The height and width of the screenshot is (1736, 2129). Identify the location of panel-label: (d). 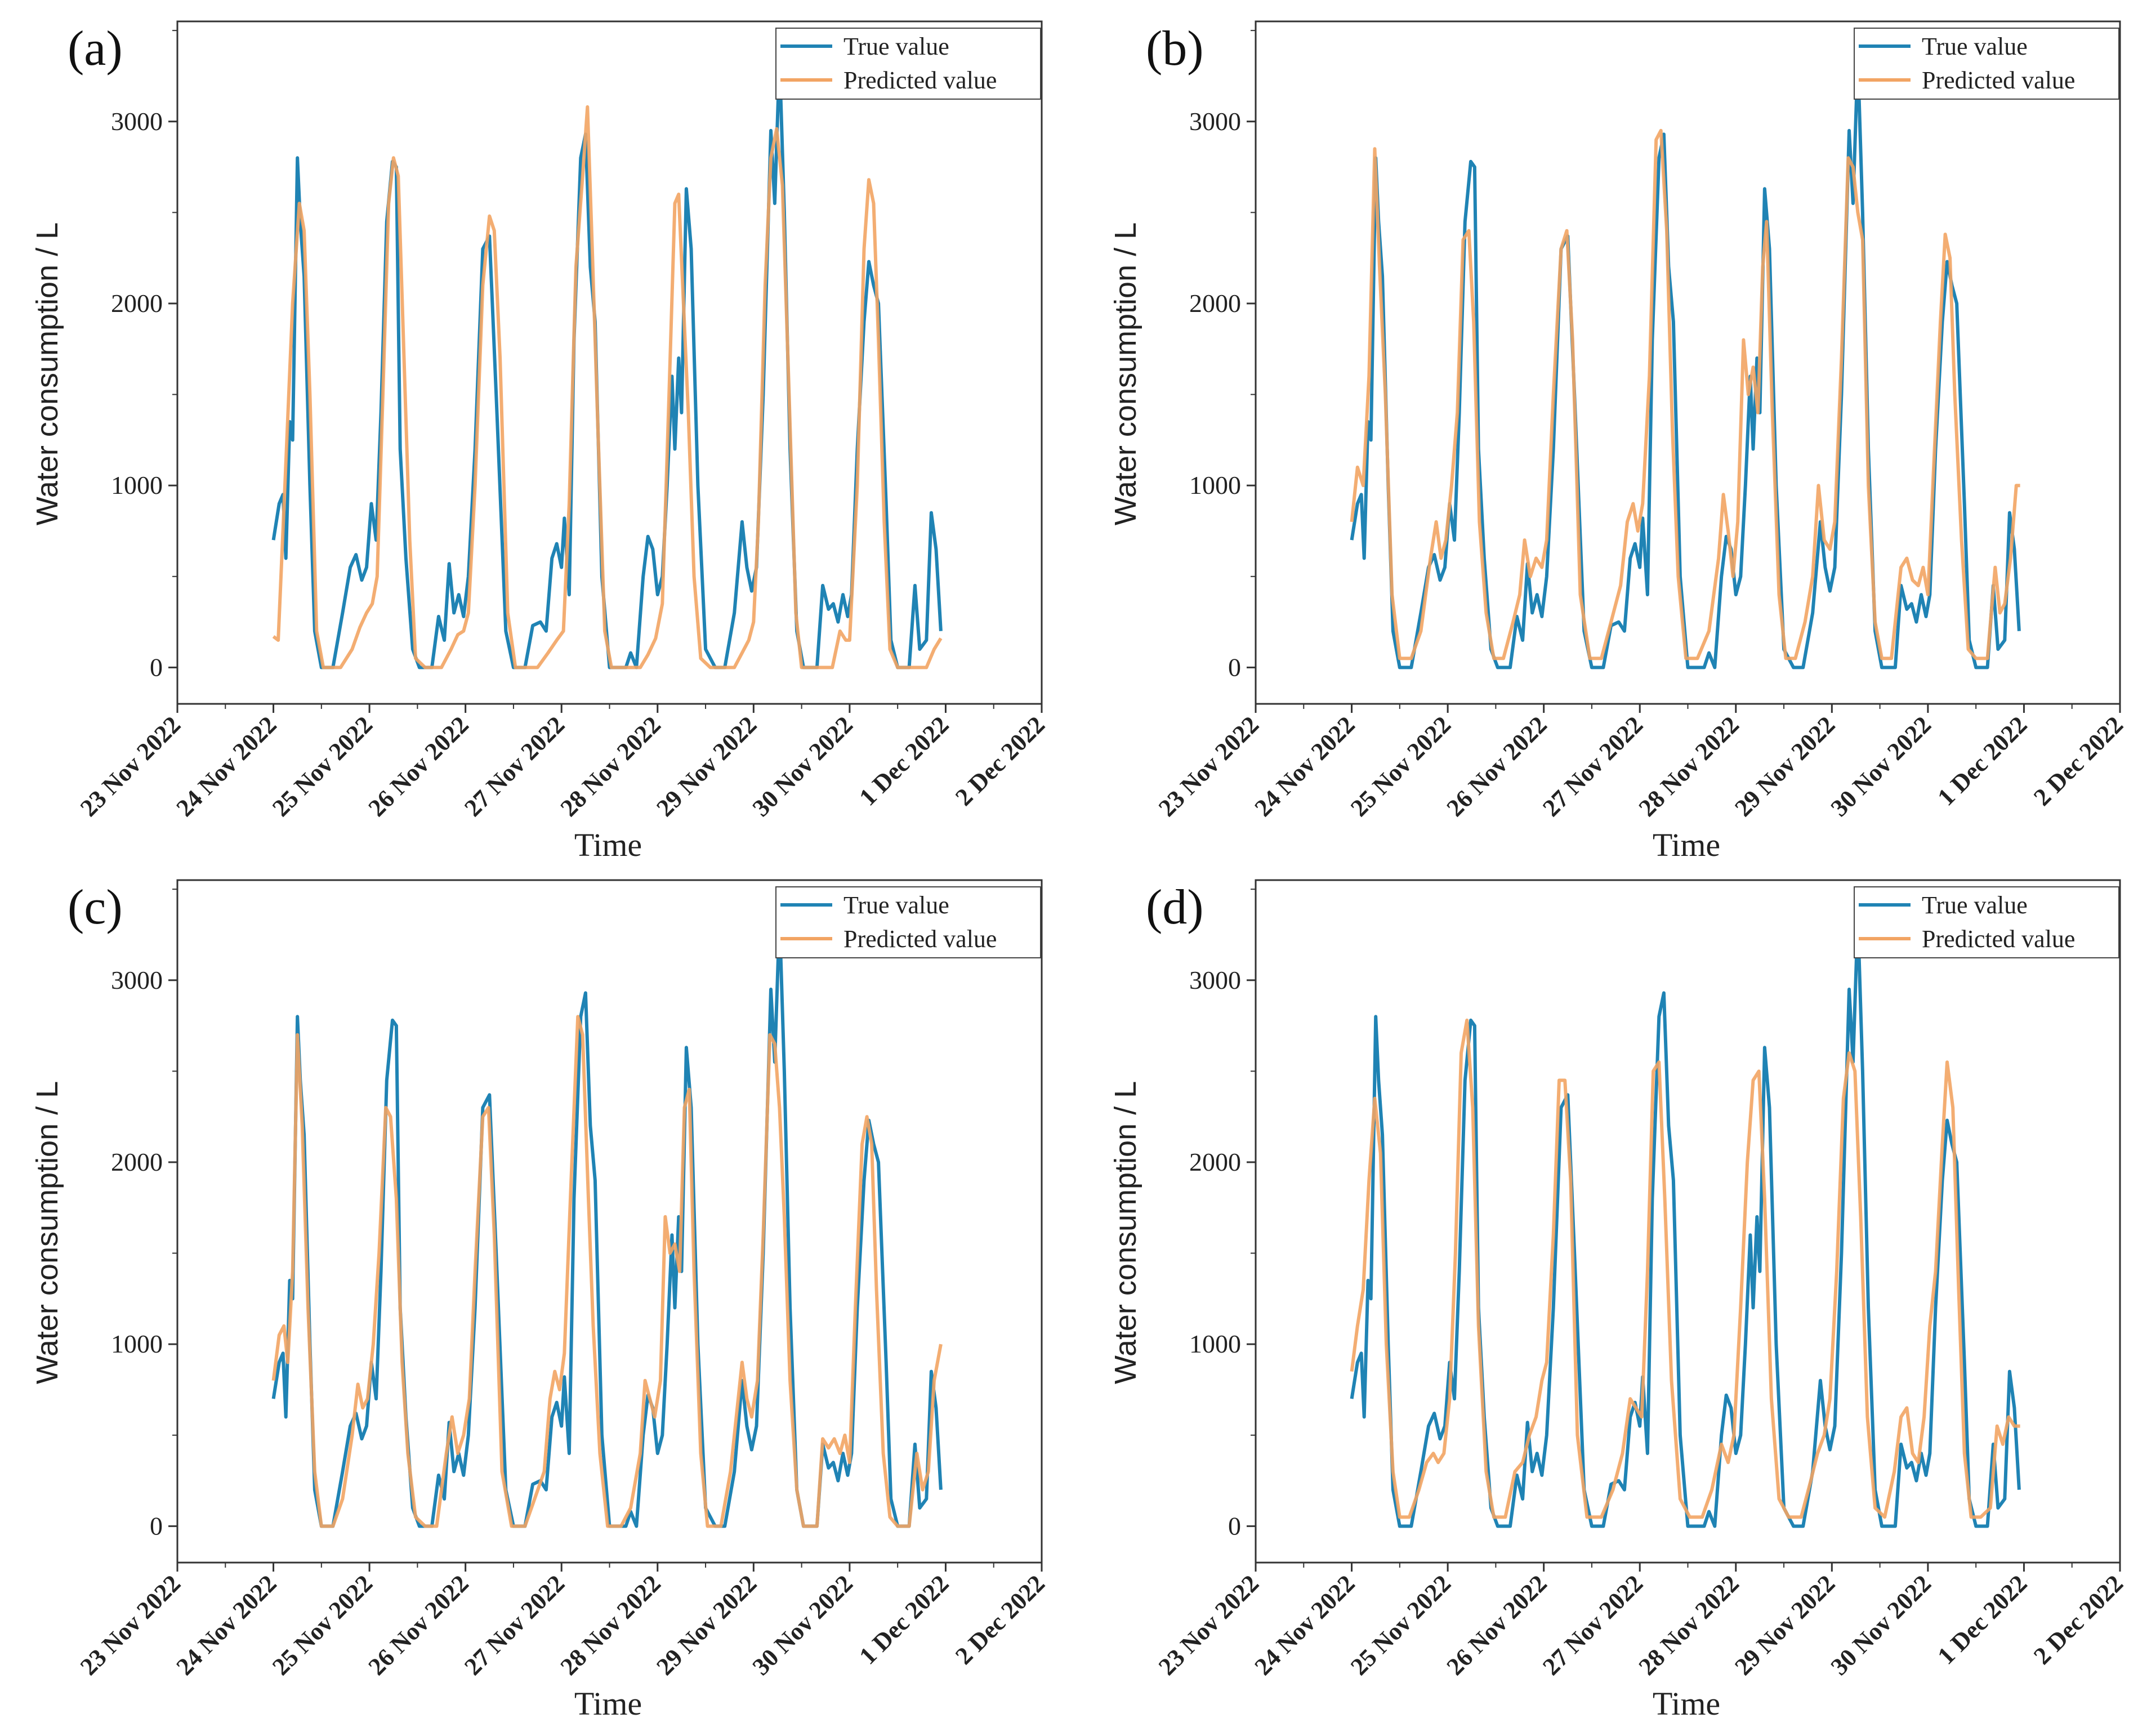
(1175, 907).